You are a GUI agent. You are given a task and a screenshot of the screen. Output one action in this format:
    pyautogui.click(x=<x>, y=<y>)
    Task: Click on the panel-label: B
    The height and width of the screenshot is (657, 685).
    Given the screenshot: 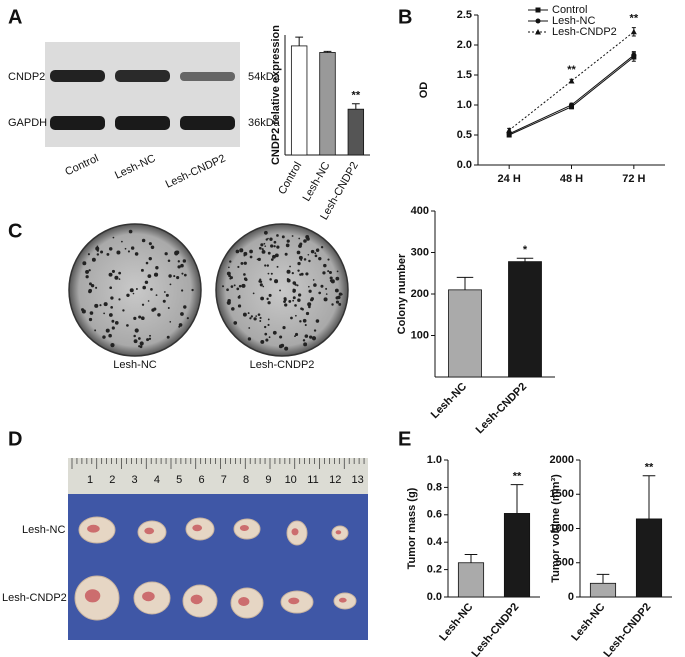 What is the action you would take?
    pyautogui.click(x=405, y=17)
    